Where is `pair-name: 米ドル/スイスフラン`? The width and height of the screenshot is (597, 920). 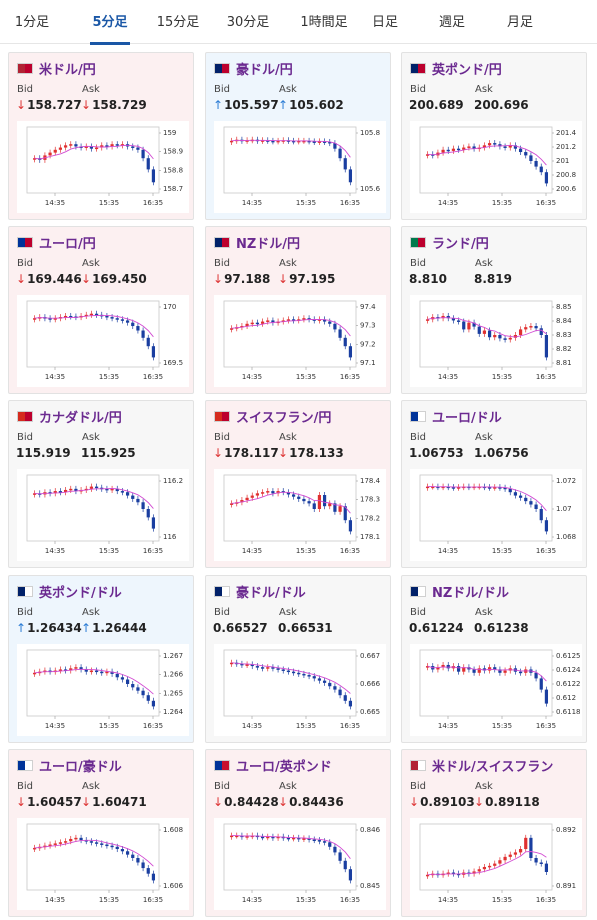 pair-name: 米ドル/スイスフラン is located at coordinates (493, 767).